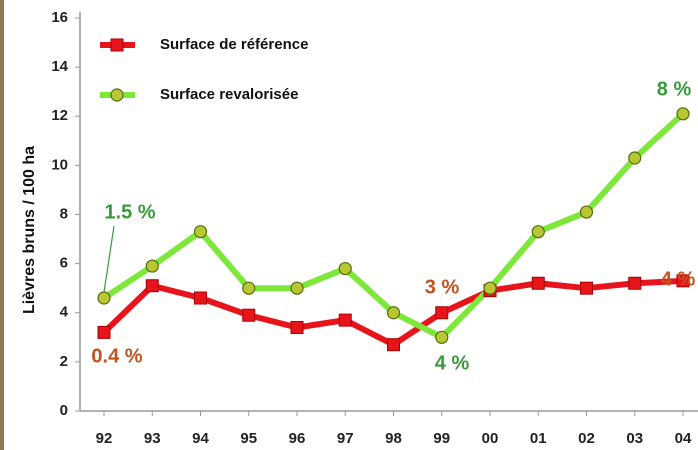 This screenshot has width=698, height=450. Describe the element at coordinates (64, 213) in the screenshot. I see `y-tick-label: 8` at that location.